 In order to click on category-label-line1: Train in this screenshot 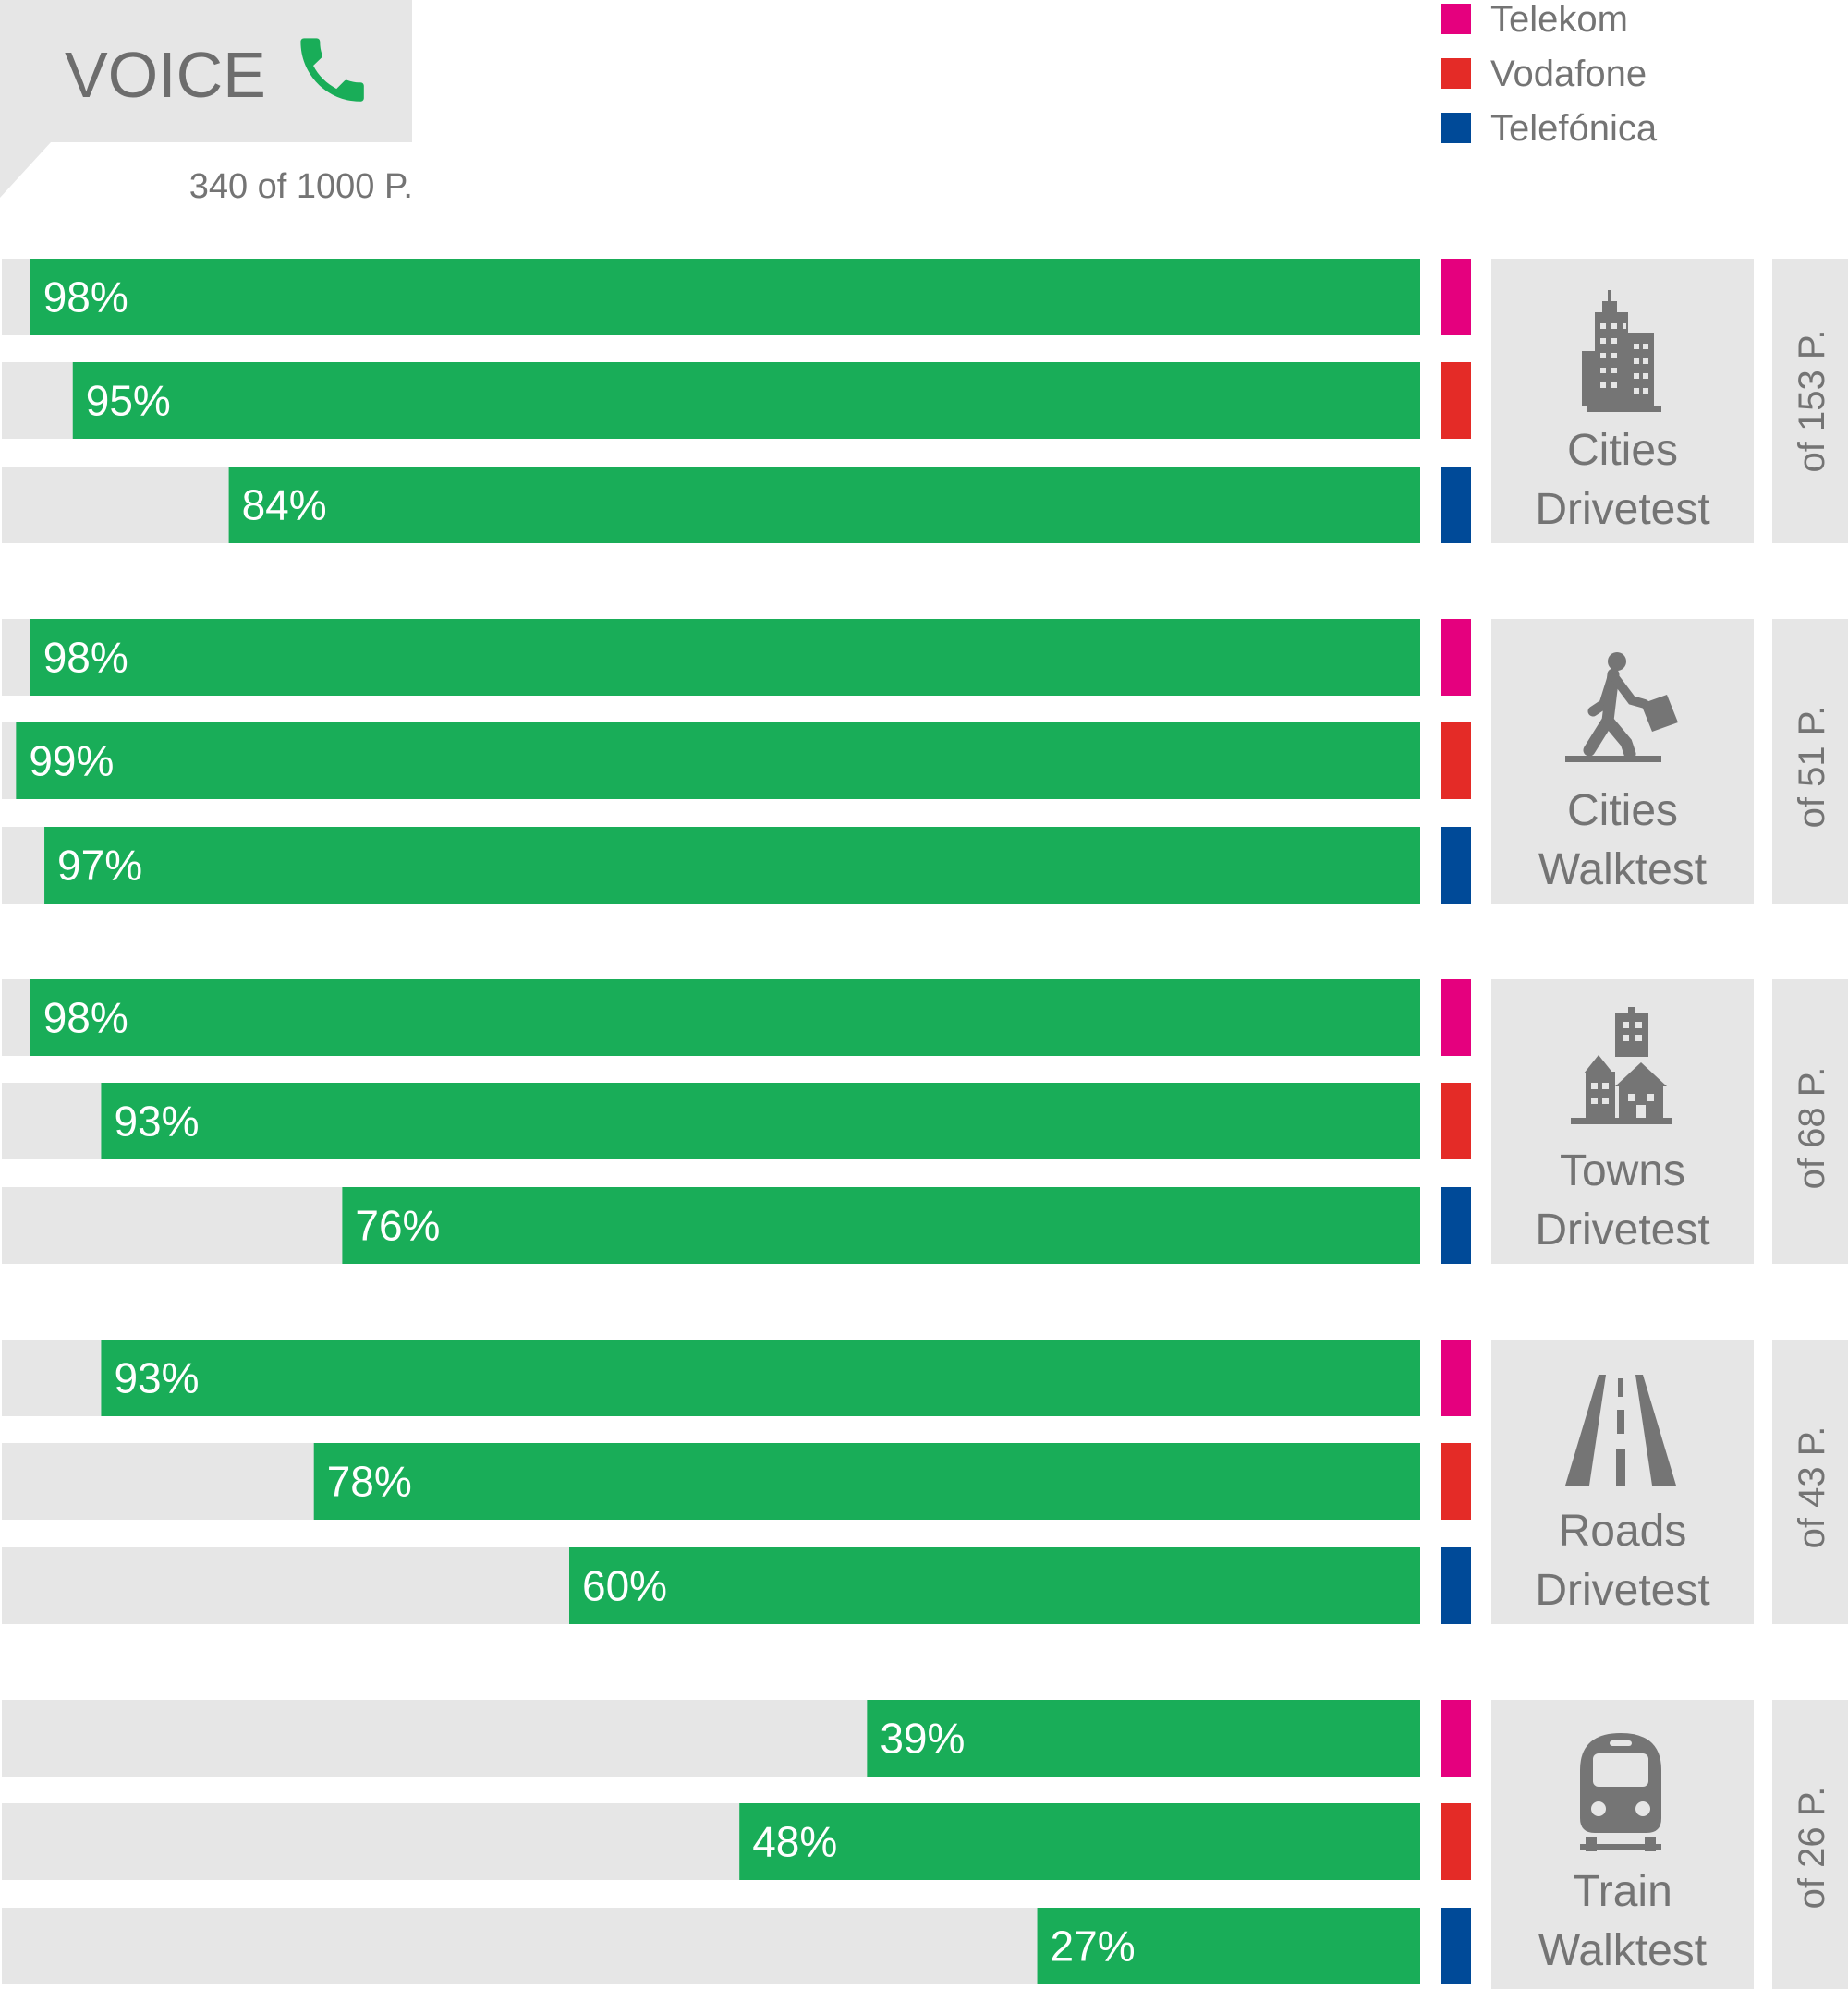, I will do `click(1622, 1891)`.